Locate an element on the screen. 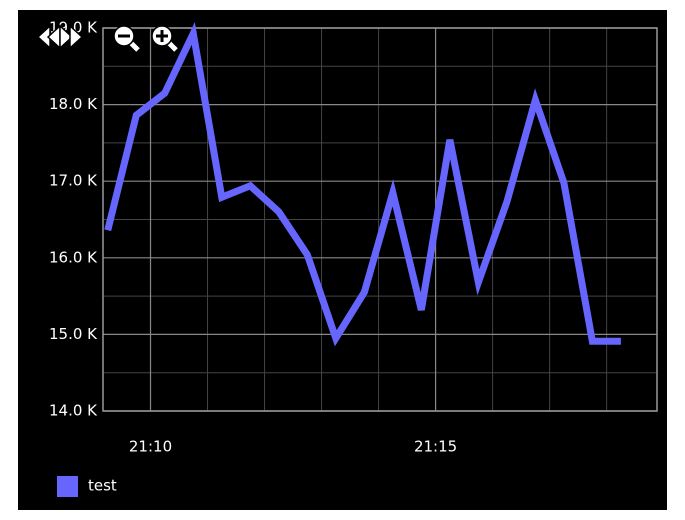 This screenshot has height=520, width=685. x-tick-label: 21:15 is located at coordinates (435, 447).